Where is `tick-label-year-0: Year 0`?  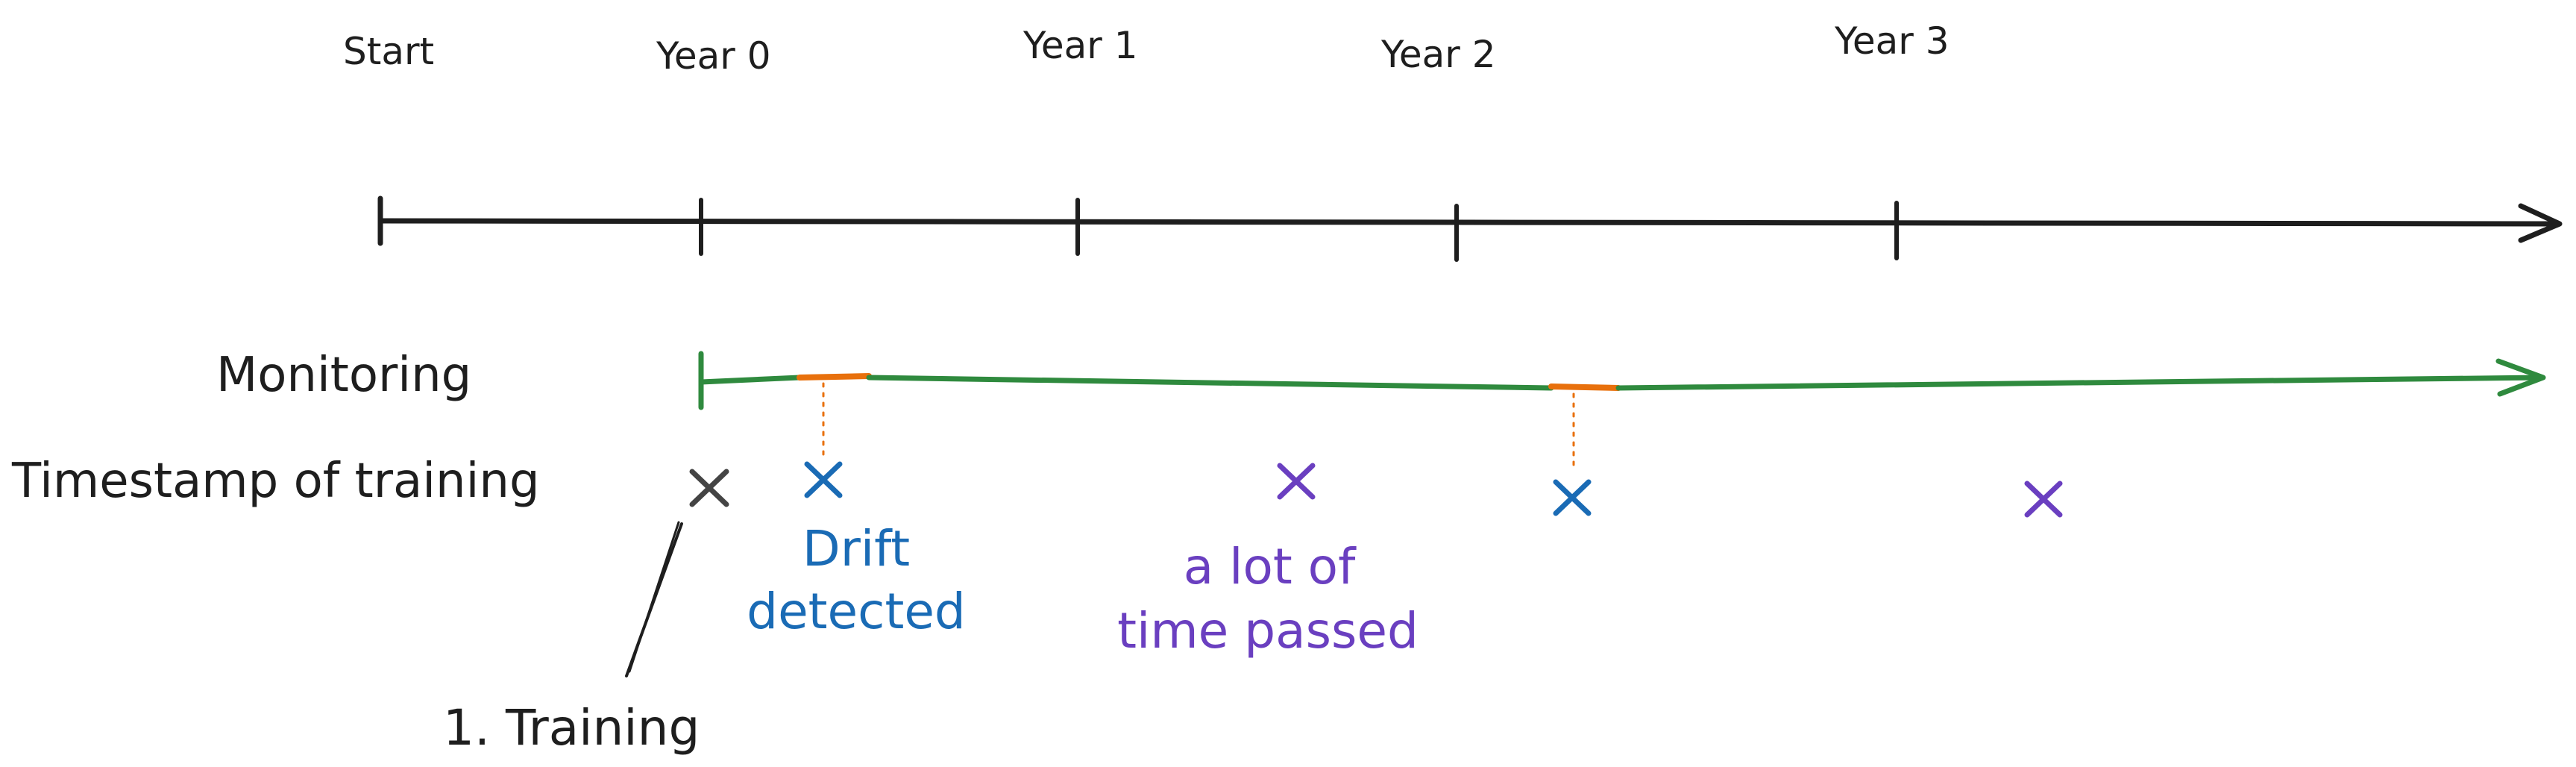 tick-label-year-0: Year 0 is located at coordinates (713, 56).